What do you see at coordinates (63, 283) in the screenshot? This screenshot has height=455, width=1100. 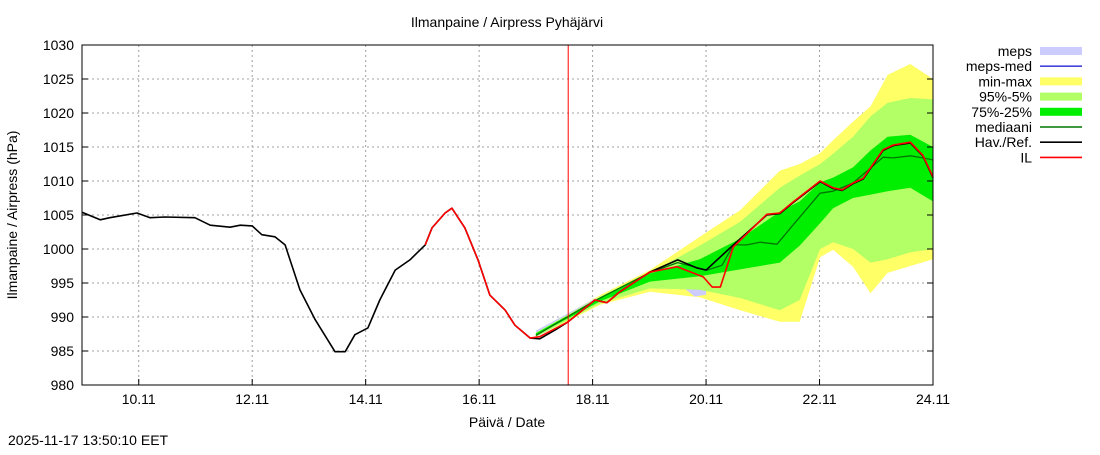 I see `y-tick-label: 995` at bounding box center [63, 283].